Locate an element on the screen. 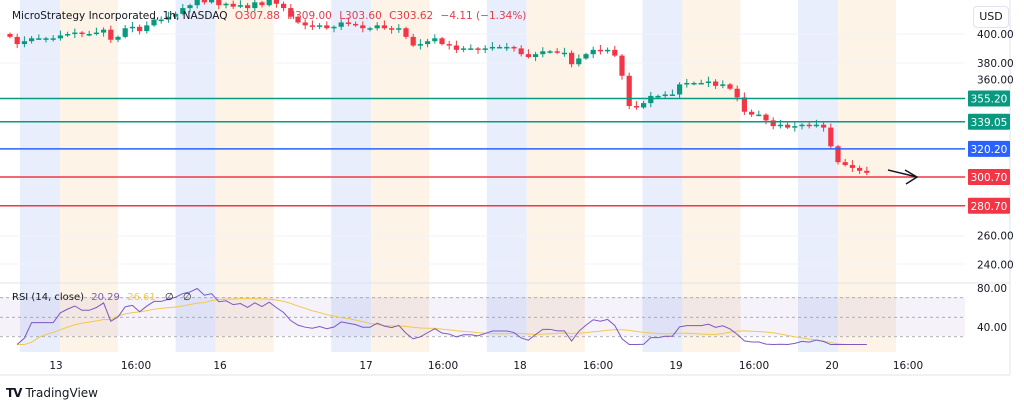 The image size is (1024, 404). rsi-extra-2: ∅ is located at coordinates (187, 297).